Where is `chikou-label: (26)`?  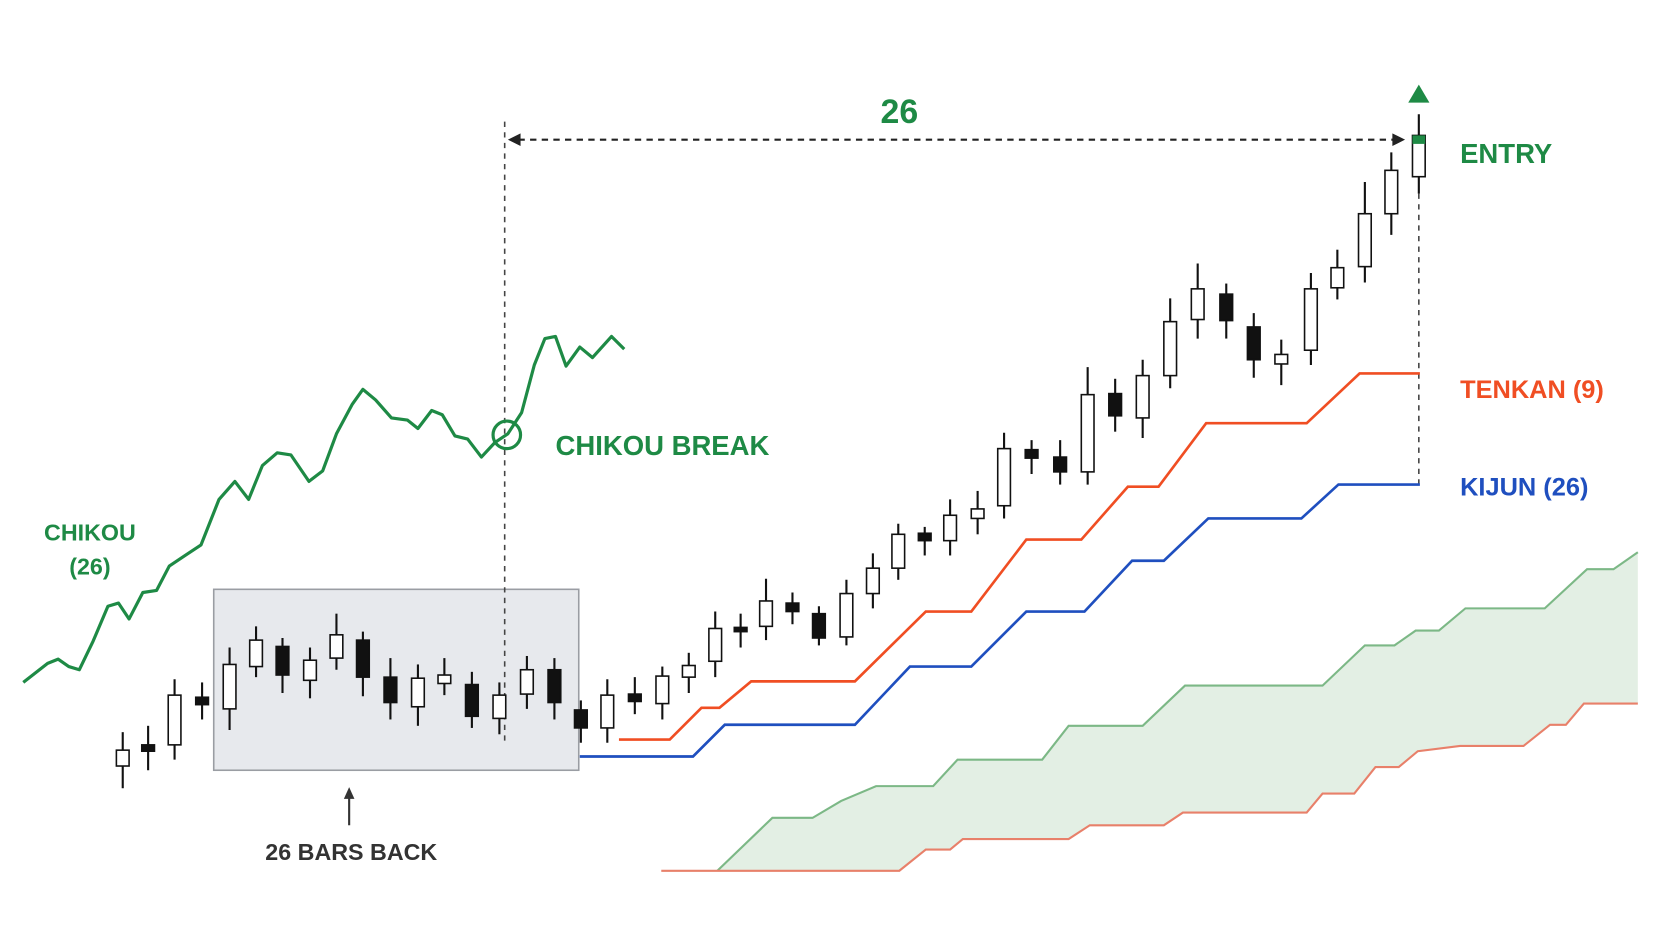
chikou-label: (26) is located at coordinates (89, 566).